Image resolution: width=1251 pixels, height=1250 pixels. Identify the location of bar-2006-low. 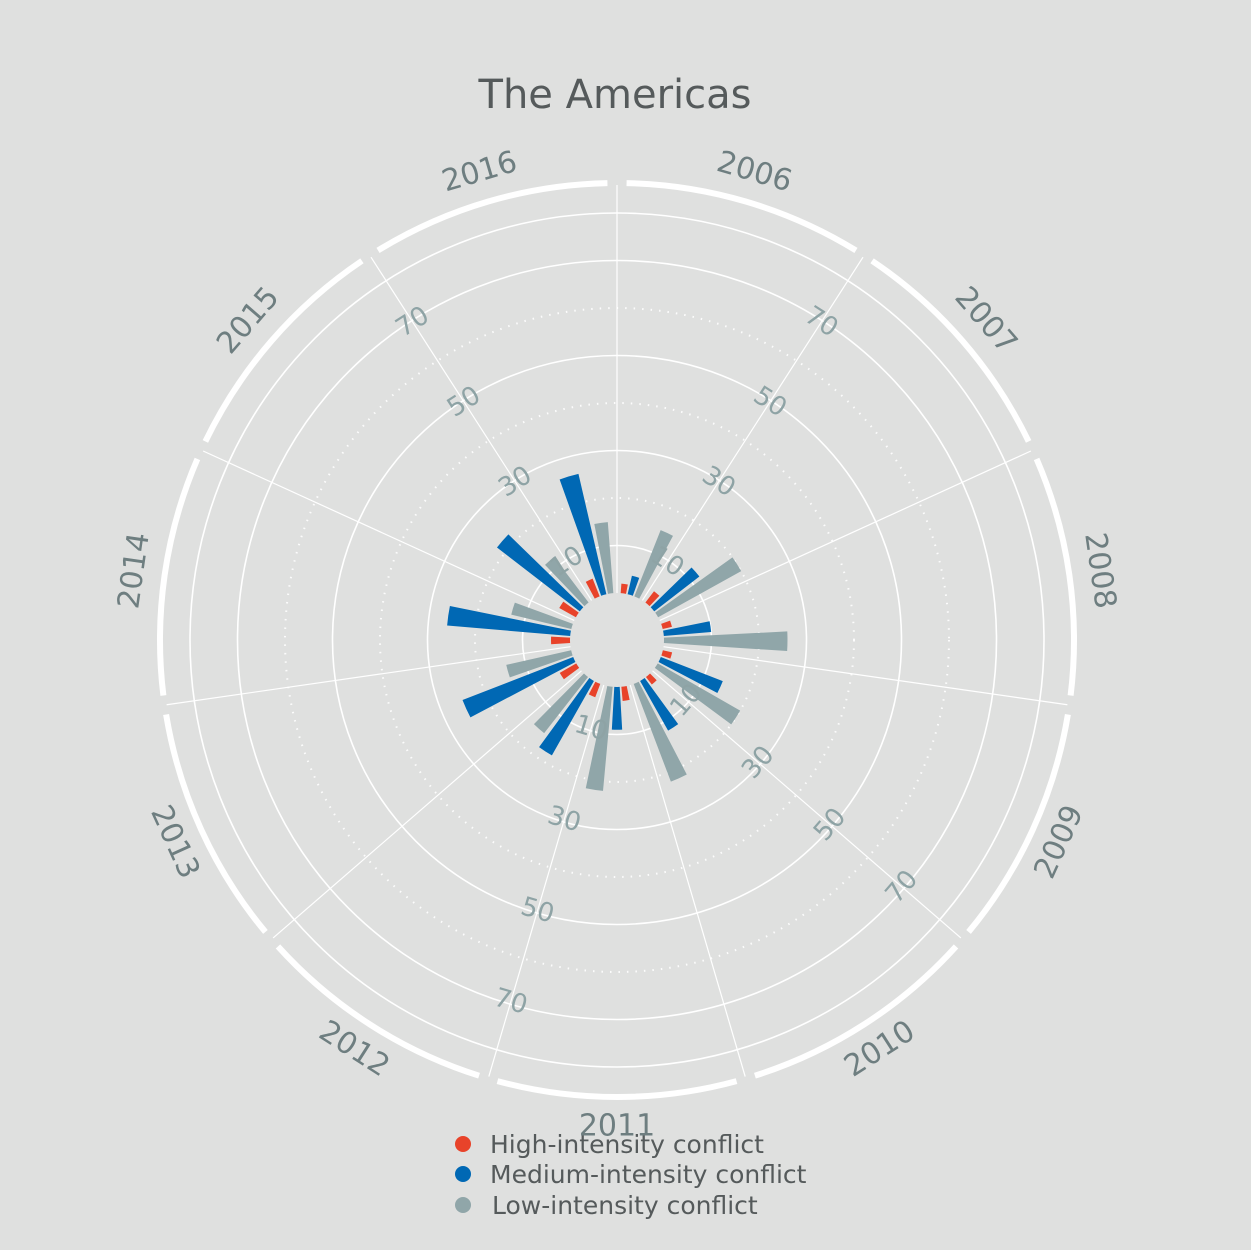
(653, 564).